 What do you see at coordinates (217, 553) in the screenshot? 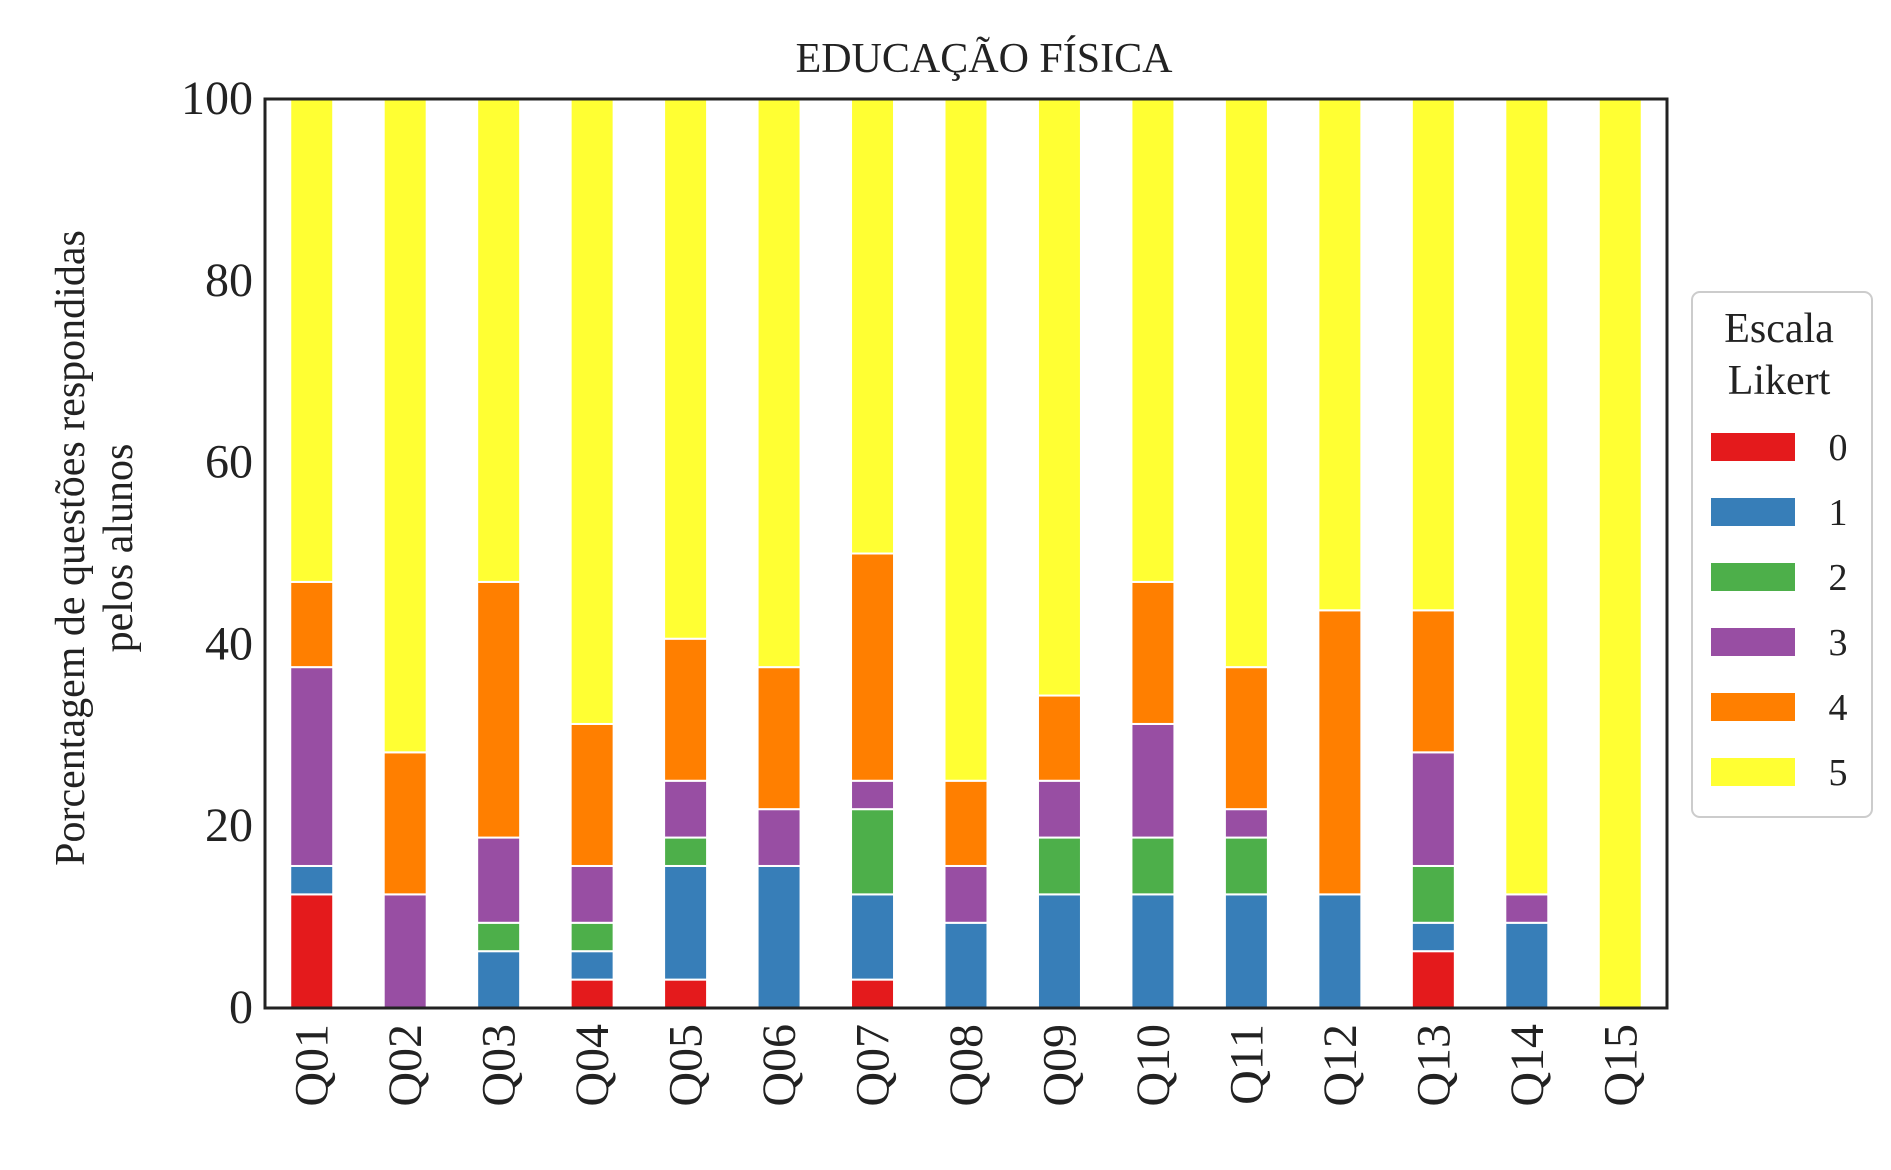
I see `y-axis-ticks: 0 20 40 60 80 100` at bounding box center [217, 553].